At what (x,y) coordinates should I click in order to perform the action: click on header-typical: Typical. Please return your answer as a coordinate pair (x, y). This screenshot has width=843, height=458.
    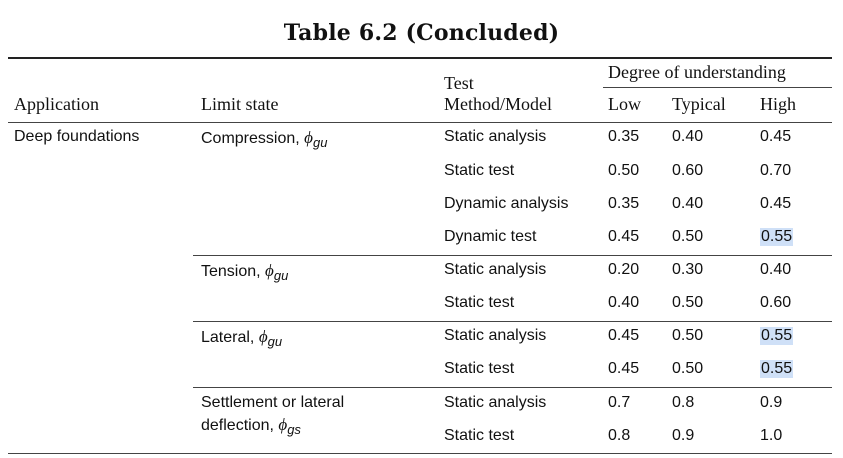
    Looking at the image, I should click on (699, 104).